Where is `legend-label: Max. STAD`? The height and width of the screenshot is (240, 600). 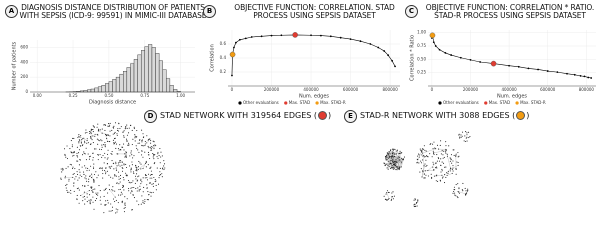 legend-label: Max. STAD is located at coordinates (499, 102).